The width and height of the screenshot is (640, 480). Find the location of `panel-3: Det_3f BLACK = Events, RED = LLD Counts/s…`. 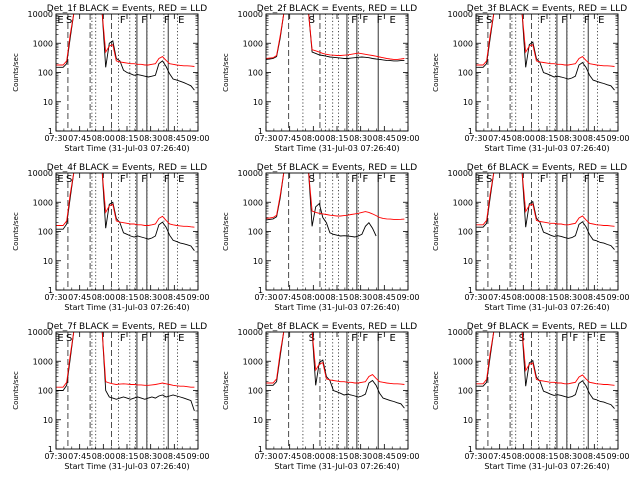

panel-3: Det_3f BLACK = Events, RED = LLD Counts/s… is located at coordinates (531, 78).